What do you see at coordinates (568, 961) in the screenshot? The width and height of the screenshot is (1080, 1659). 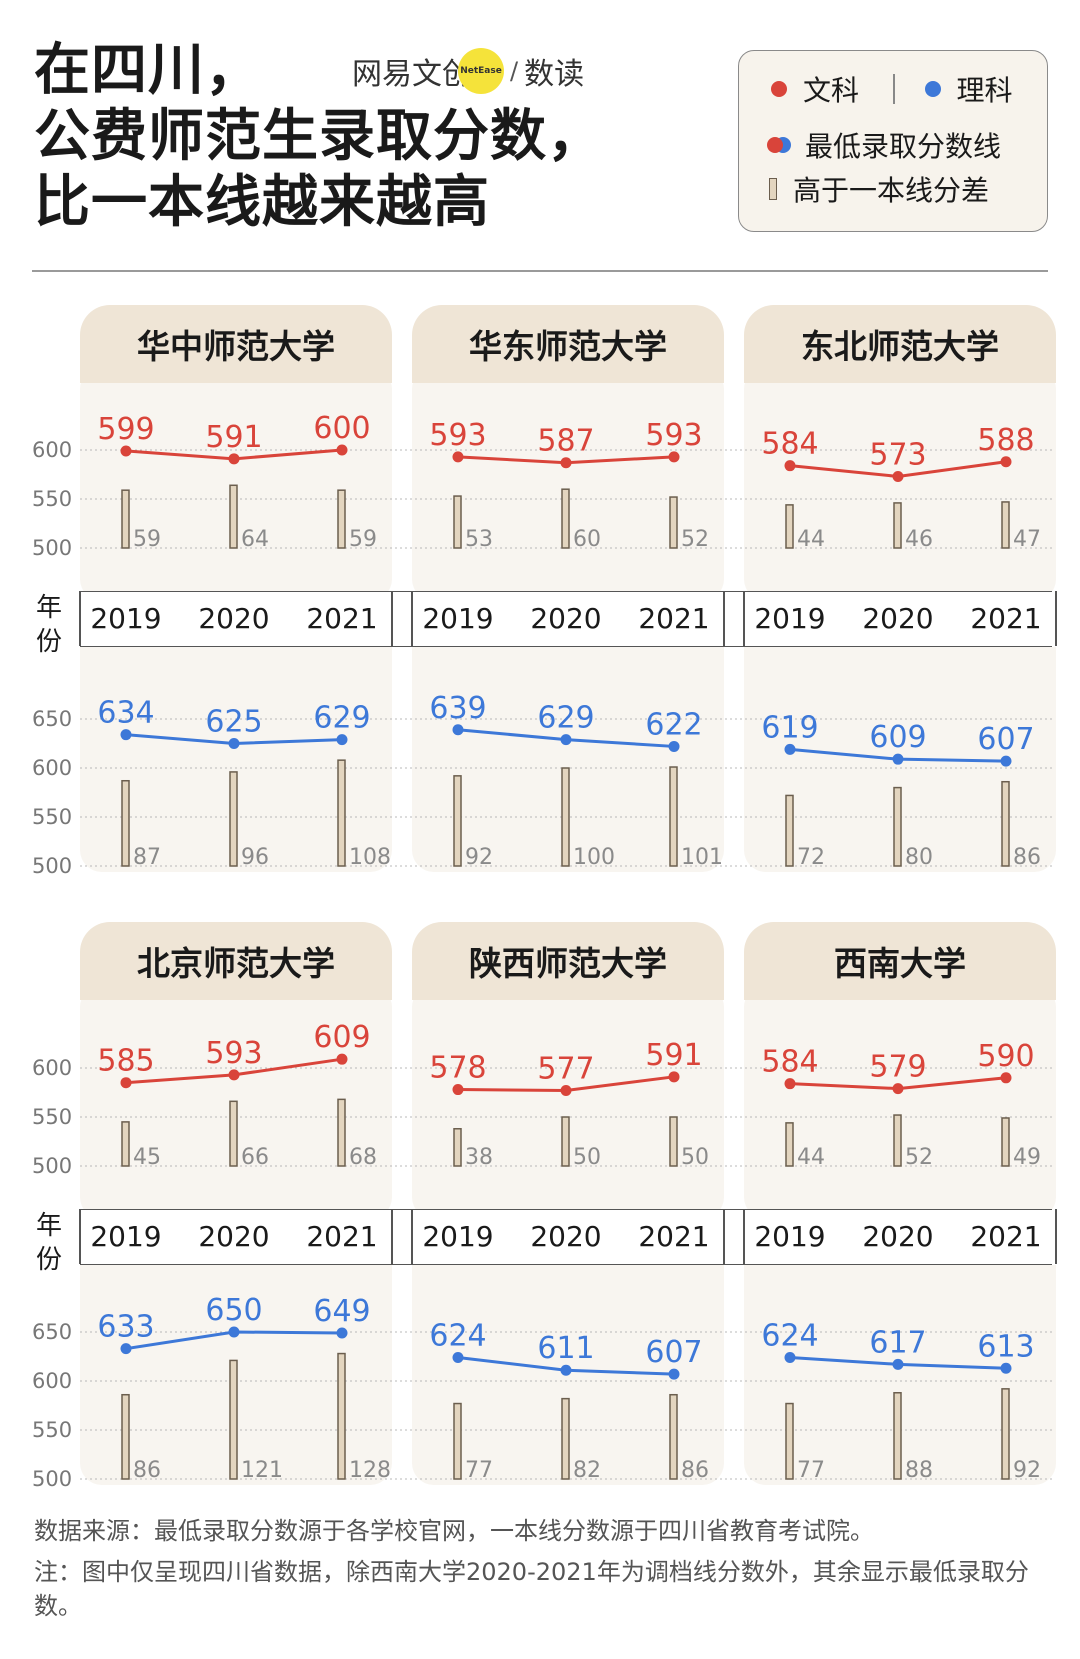 I see `panel-title: 陕西师范大学` at bounding box center [568, 961].